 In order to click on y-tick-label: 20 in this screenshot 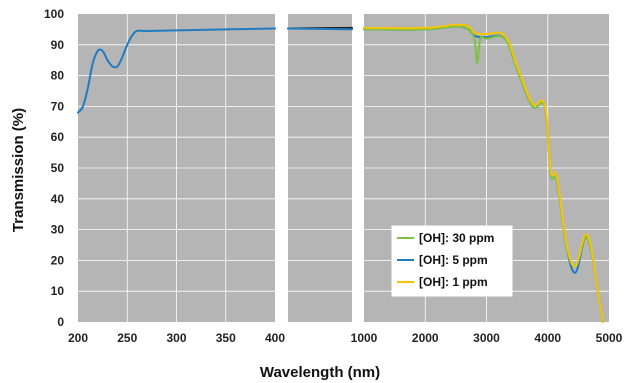, I will do `click(58, 260)`.